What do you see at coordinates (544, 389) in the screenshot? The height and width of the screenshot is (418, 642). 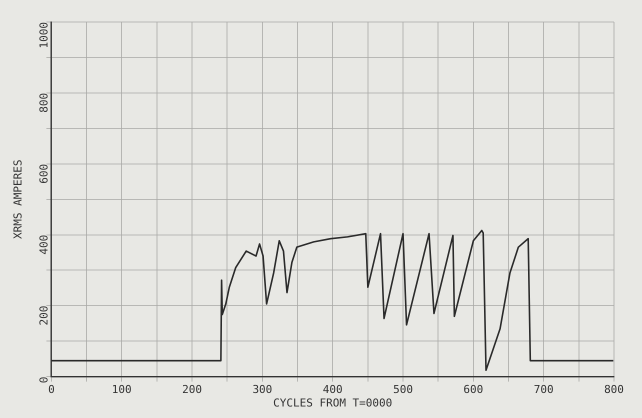 I see `x-tick-label: 700` at bounding box center [544, 389].